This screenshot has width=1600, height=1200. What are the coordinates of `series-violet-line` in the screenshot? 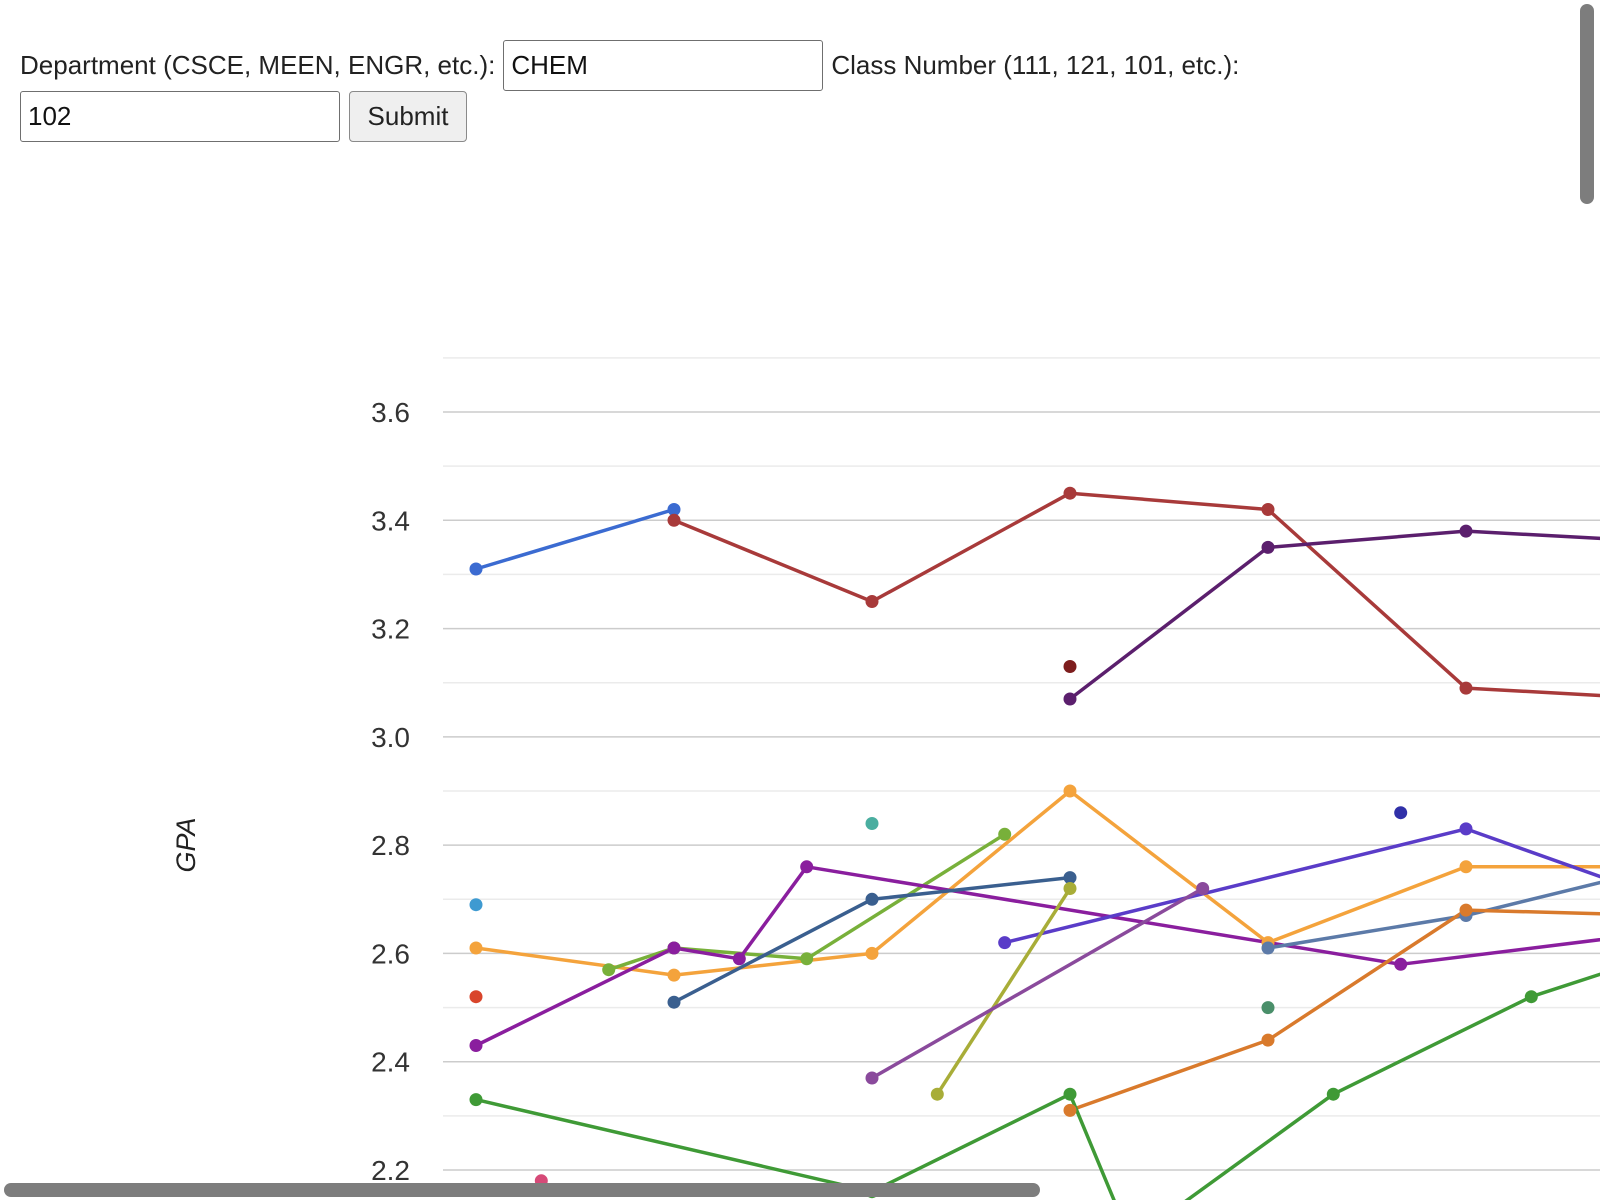 It's located at (1302, 886).